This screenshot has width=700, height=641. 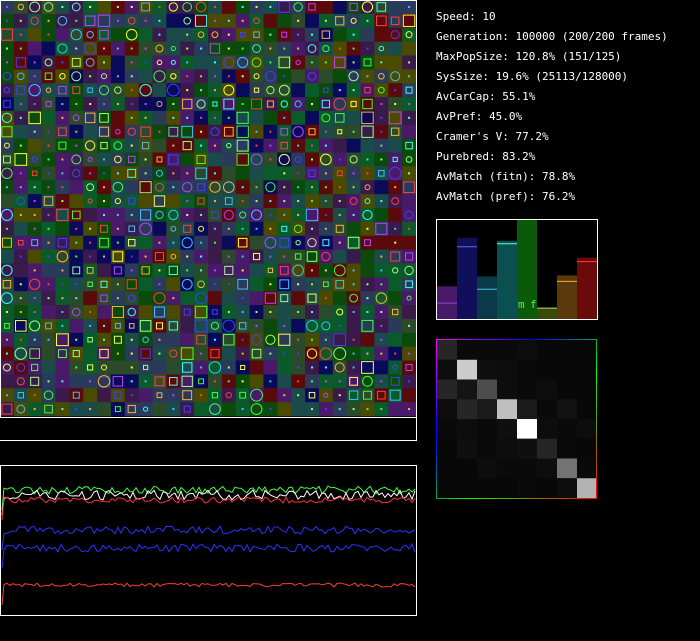 I want to click on stat-label: Generation: 100000 (200/200 frames), so click(x=552, y=36).